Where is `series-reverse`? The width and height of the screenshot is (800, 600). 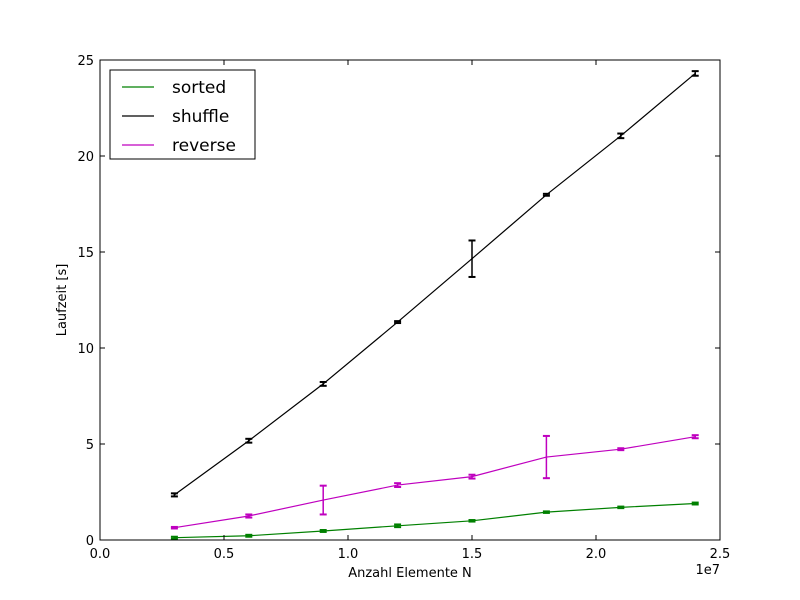 series-reverse is located at coordinates (434, 482).